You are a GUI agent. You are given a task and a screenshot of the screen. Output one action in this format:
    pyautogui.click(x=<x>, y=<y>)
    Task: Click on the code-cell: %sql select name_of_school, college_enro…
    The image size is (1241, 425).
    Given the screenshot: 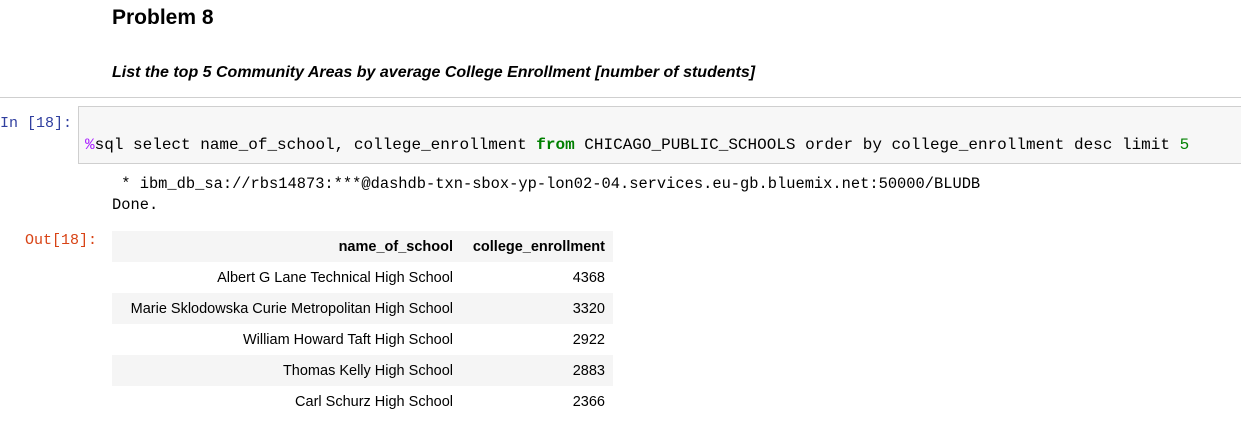 What is the action you would take?
    pyautogui.click(x=659, y=135)
    